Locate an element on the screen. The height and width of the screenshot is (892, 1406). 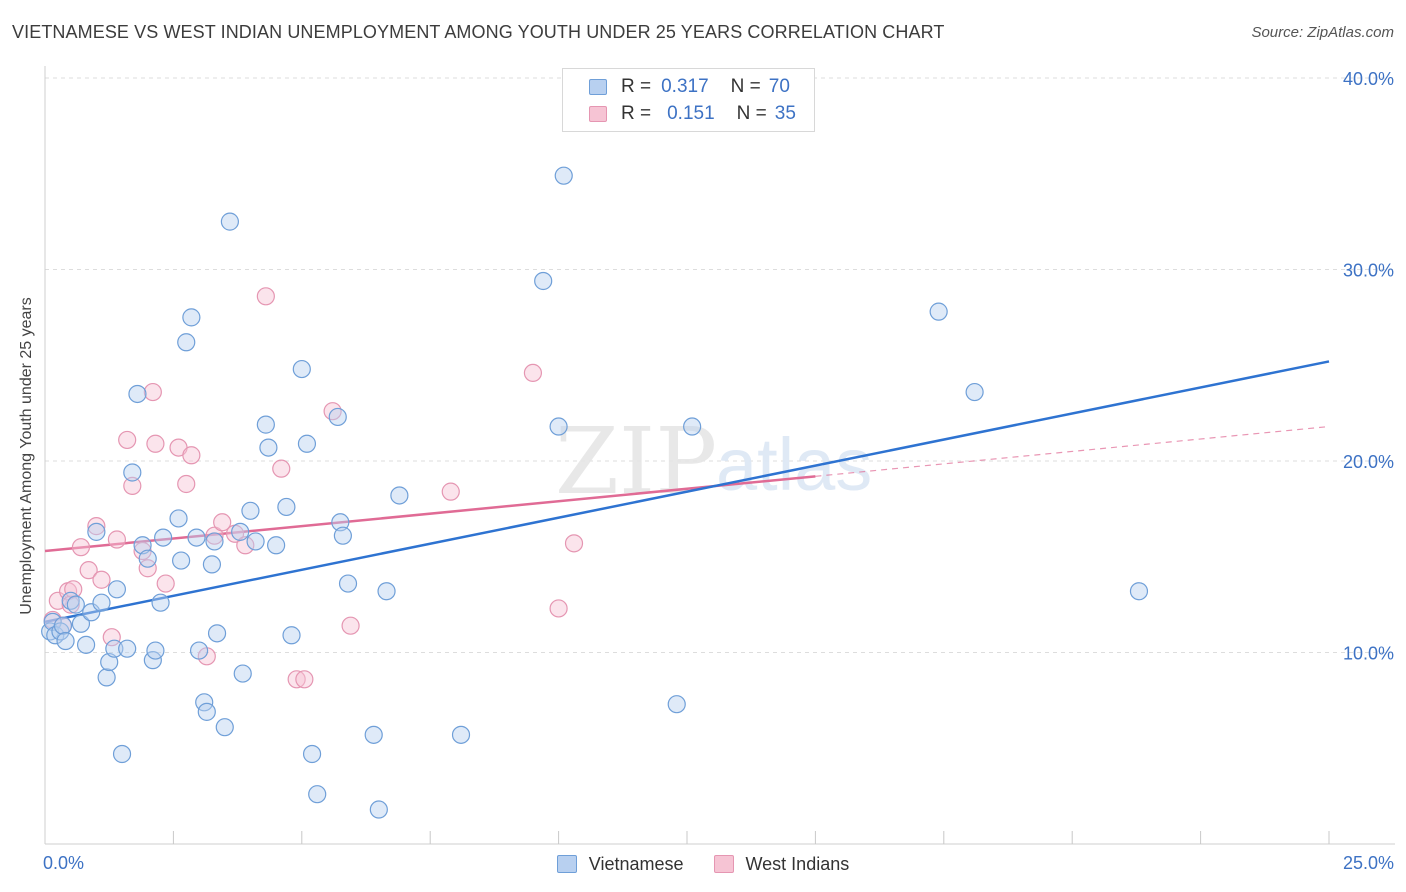
y-axis-label: Unemployment Among Youth under 25 years is located at coordinates (26, 456).